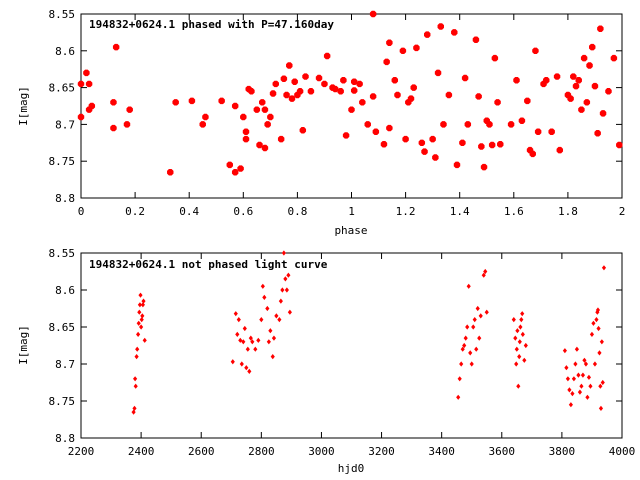 The image size is (640, 480). Describe the element at coordinates (243, 211) in the screenshot. I see `phased-x-tick-label: 0.6` at that location.